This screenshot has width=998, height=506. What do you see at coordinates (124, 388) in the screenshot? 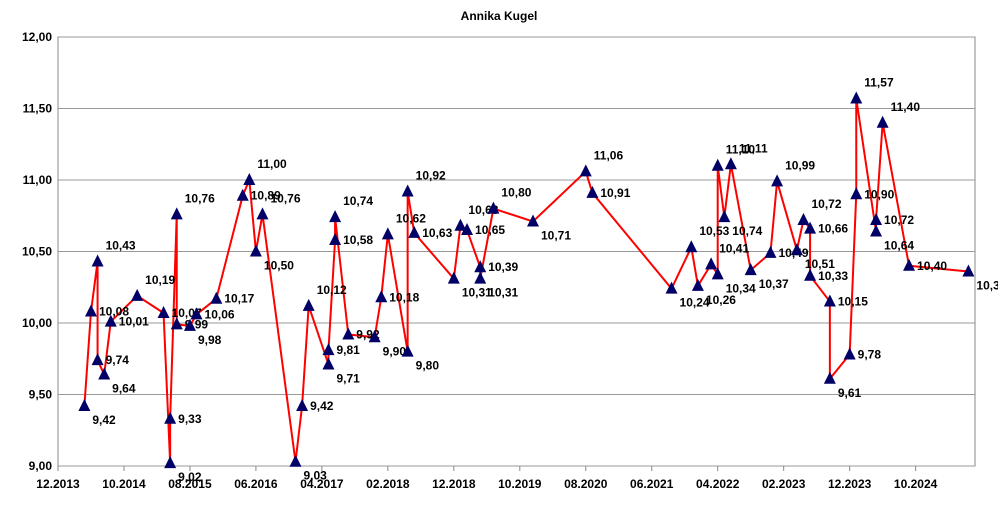
I see `data-label: 9,64` at bounding box center [124, 388].